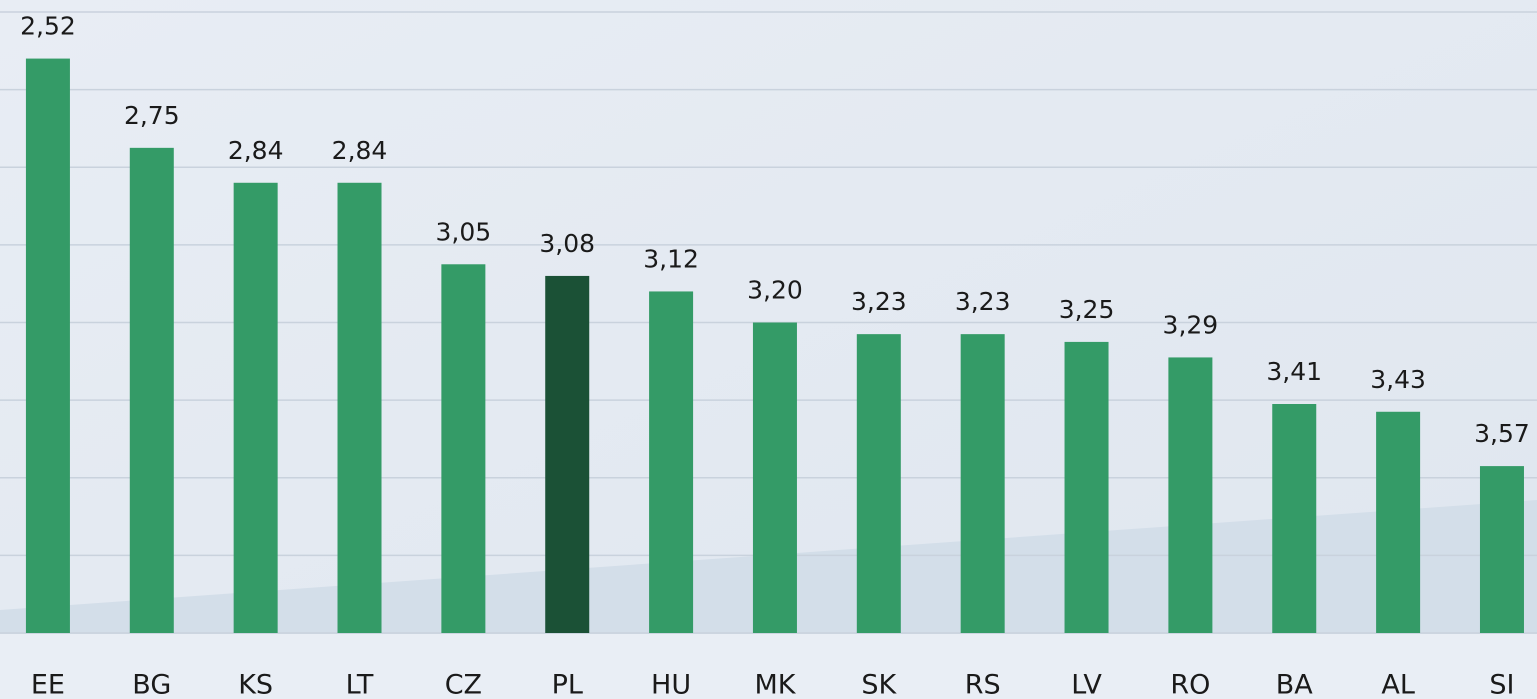  Describe the element at coordinates (1501, 684) in the screenshot. I see `x-tick-label: SI` at that location.